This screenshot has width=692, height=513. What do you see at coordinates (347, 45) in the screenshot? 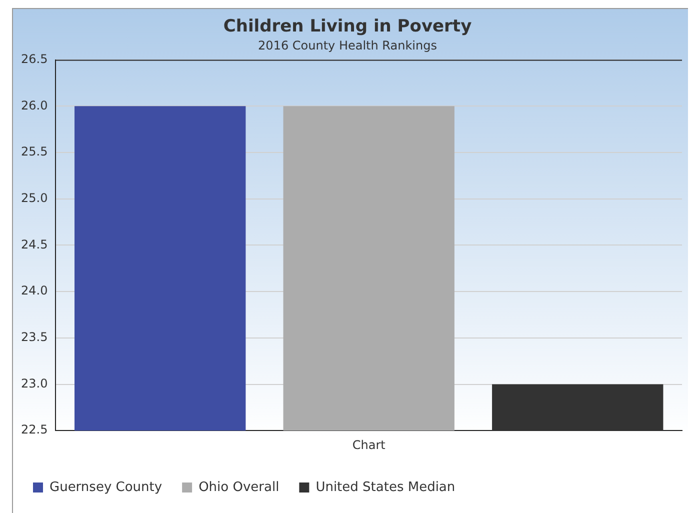
I see `chart-subtitle: 2016 County Health Rankings` at bounding box center [347, 45].